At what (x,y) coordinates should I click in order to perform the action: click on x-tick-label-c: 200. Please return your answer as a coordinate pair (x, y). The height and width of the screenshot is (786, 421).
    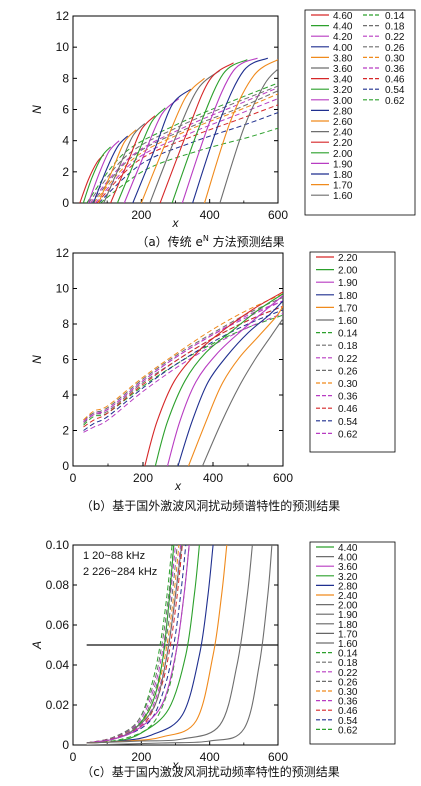
    Looking at the image, I should click on (141, 757).